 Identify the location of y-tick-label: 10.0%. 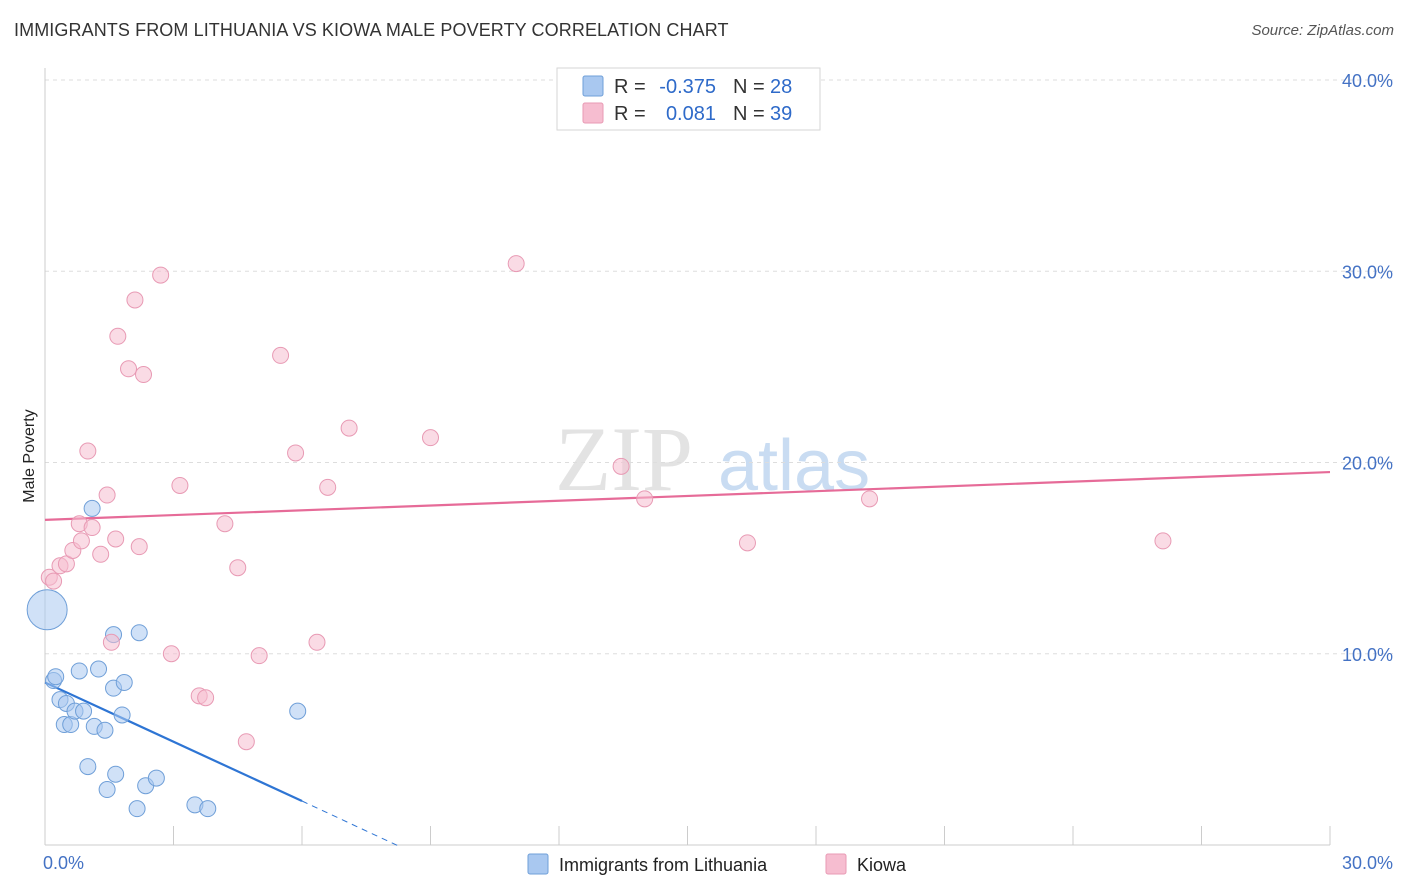
(1367, 655).